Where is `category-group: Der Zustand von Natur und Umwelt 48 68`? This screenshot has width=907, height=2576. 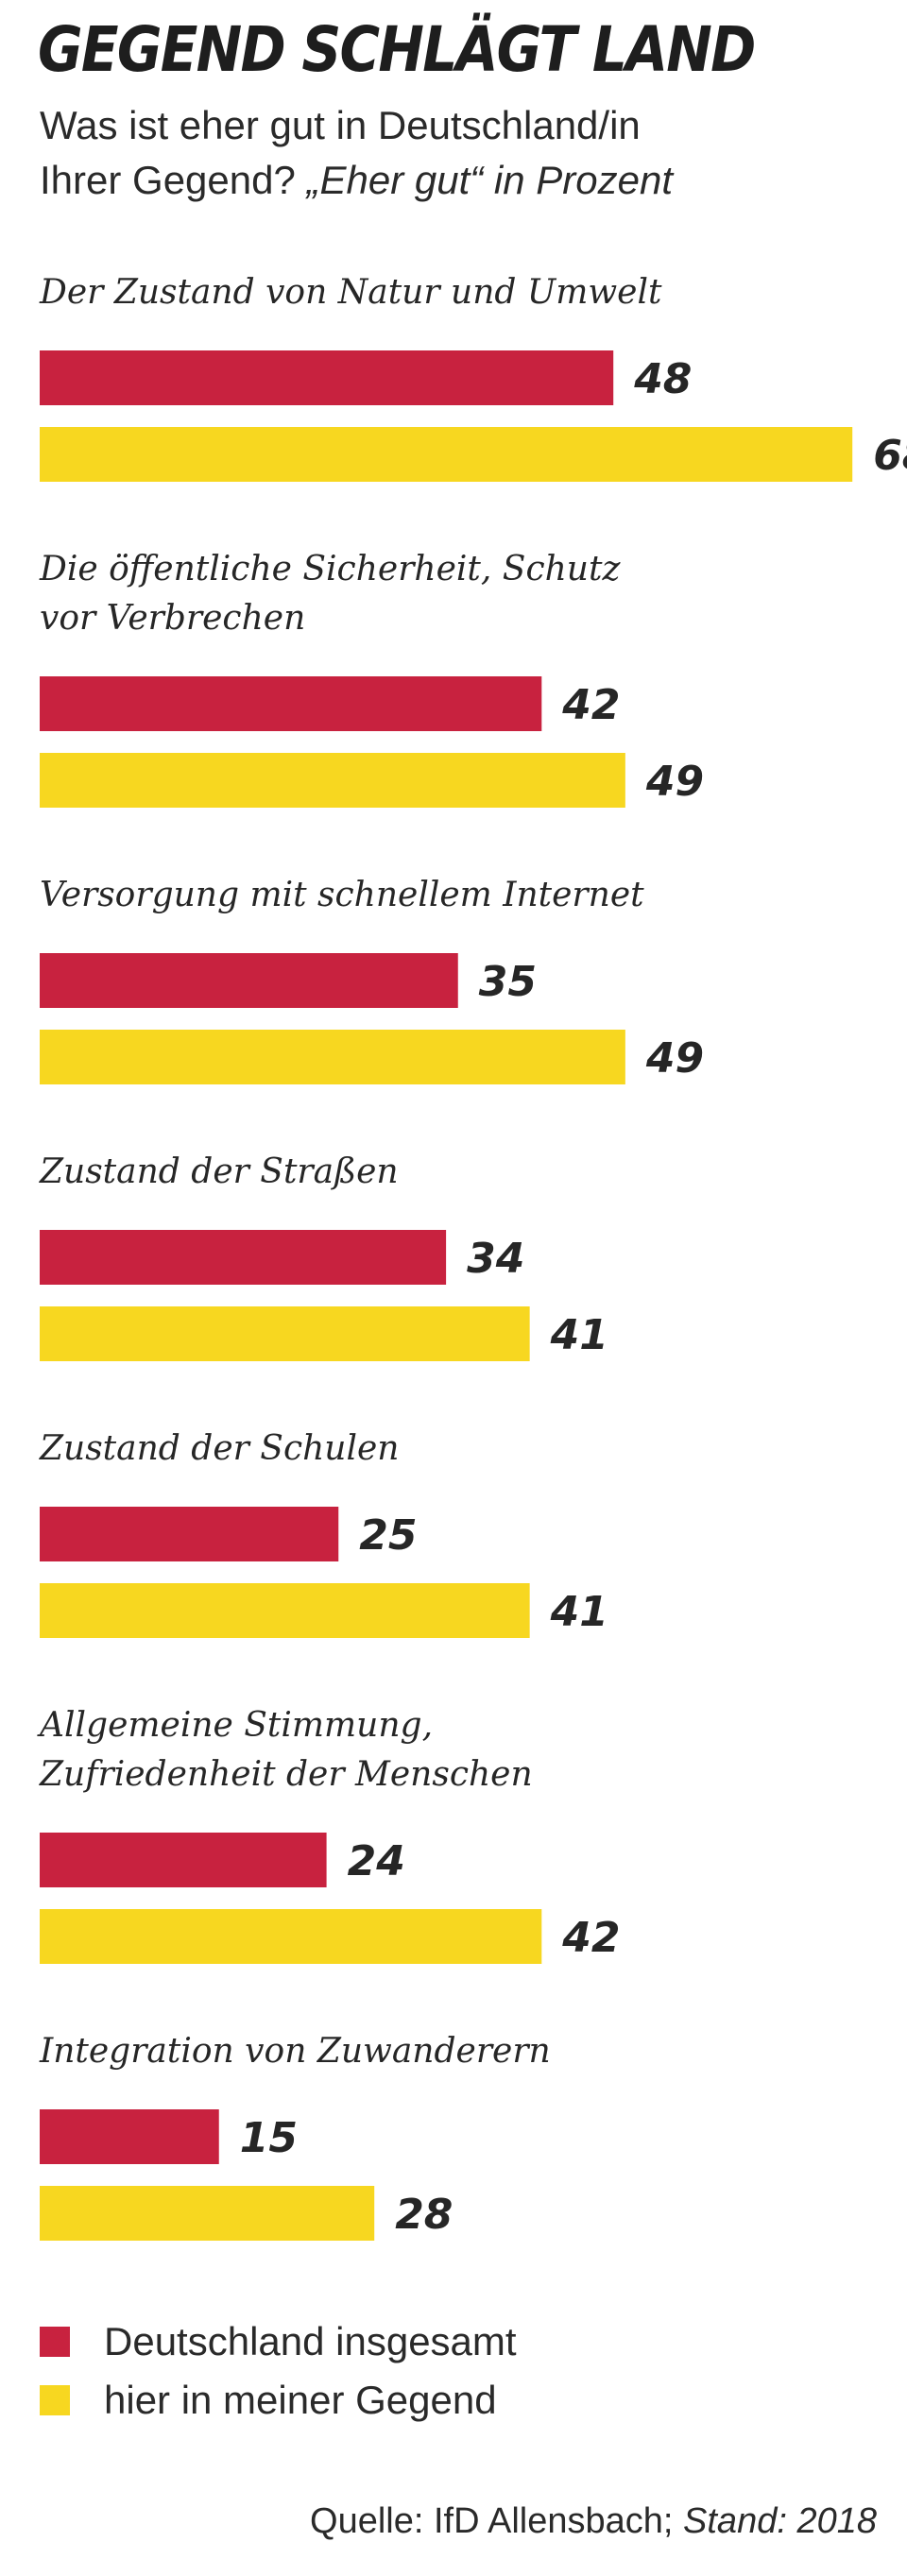 category-group: Der Zustand von Natur und Umwelt 48 68 is located at coordinates (473, 378).